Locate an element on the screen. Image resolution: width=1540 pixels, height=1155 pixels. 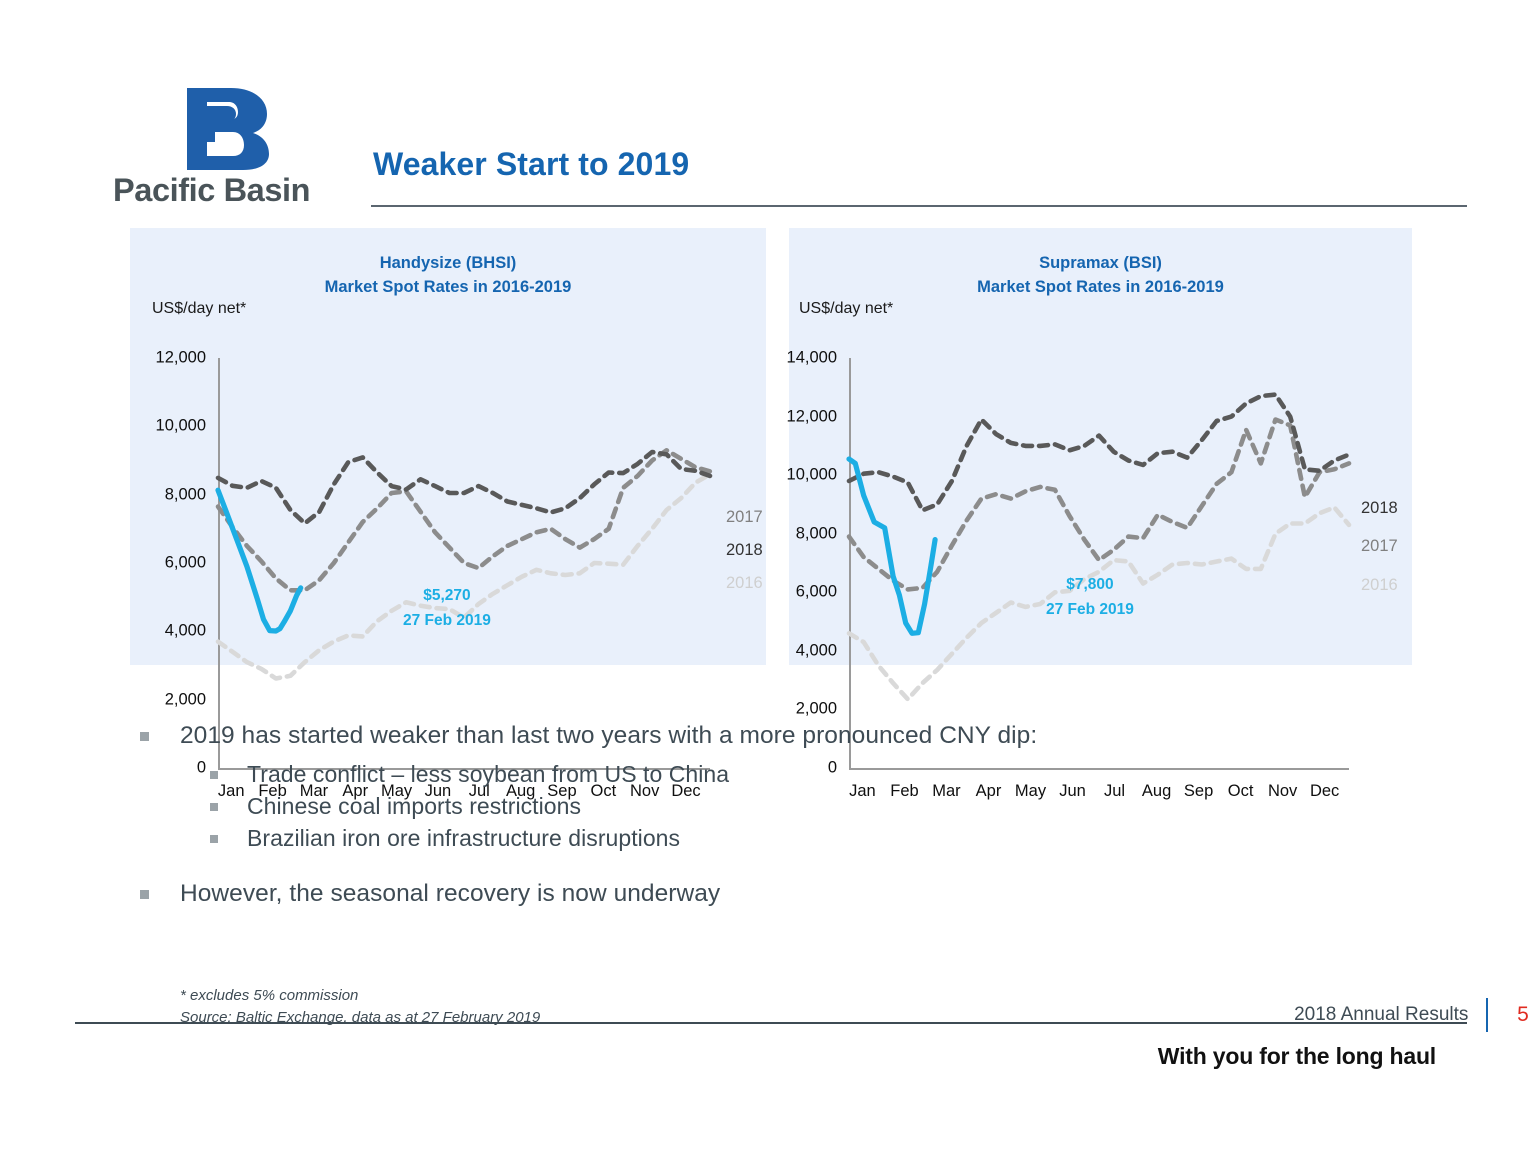
company-logo: Pacific Basin is located at coordinates (225, 150).